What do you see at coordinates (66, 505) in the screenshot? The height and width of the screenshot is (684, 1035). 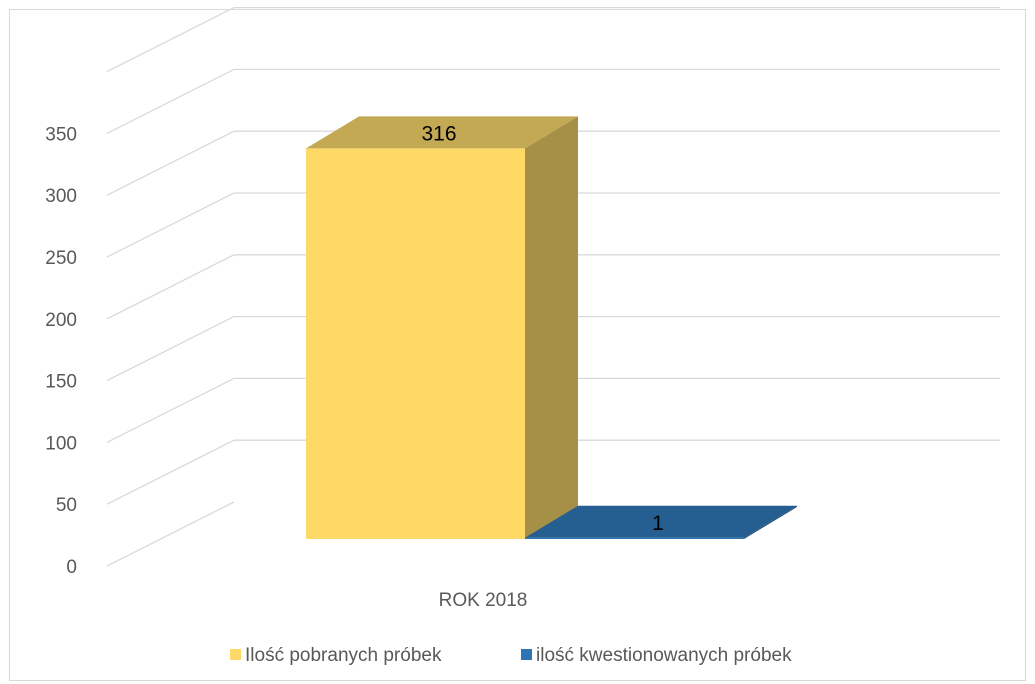 I see `y-tick-label: 50` at bounding box center [66, 505].